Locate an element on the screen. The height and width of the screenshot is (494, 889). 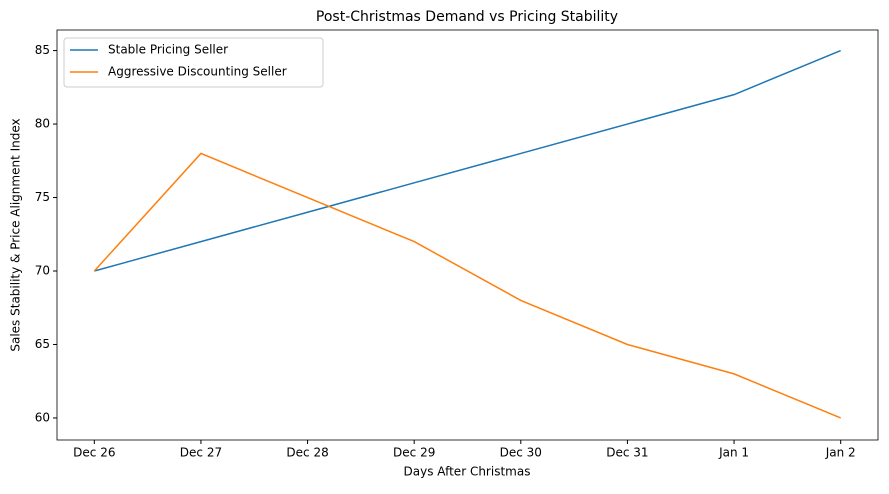
legend-label: Stable Pricing Seller is located at coordinates (168, 50).